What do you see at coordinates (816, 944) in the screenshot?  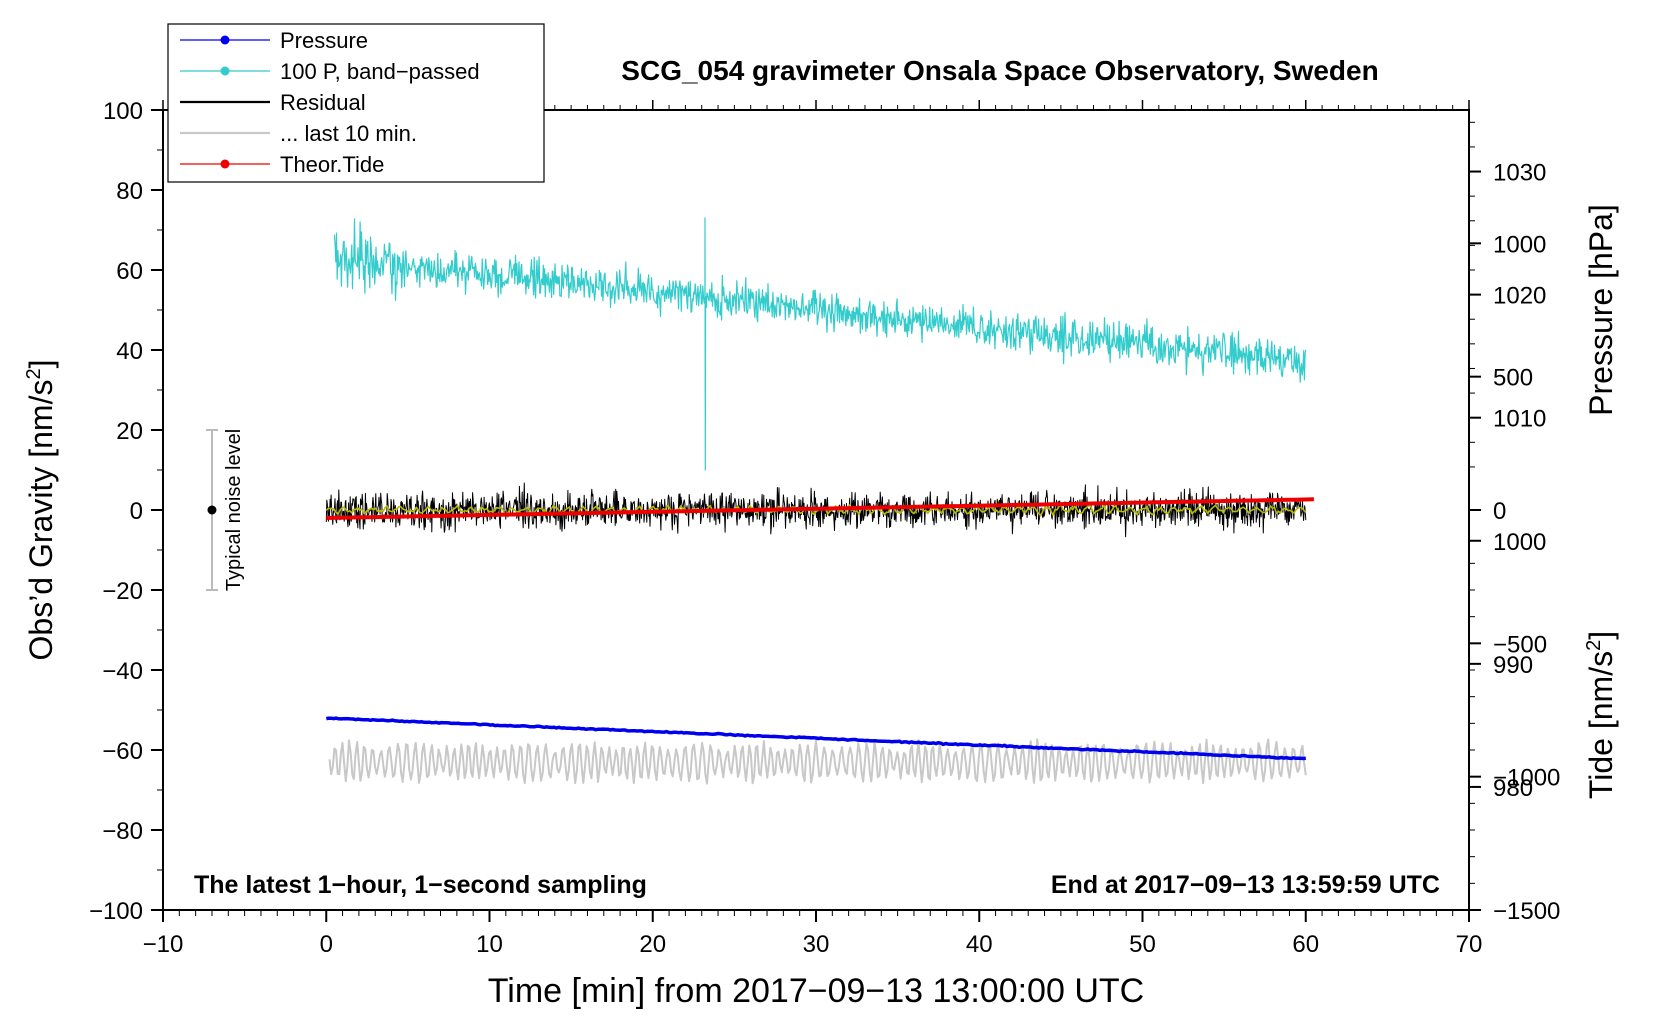 I see `x-tick-label: 30` at bounding box center [816, 944].